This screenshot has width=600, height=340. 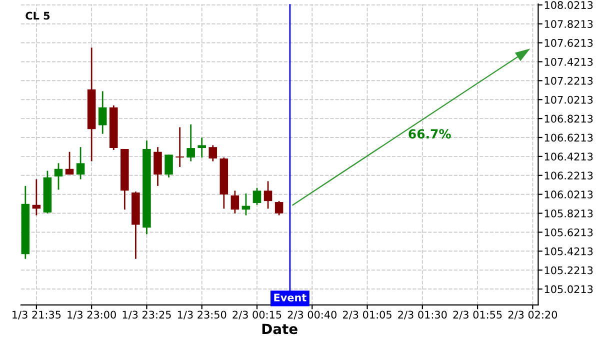 What do you see at coordinates (202, 315) in the screenshot?
I see `x-tick-label: 1/3 23:50` at bounding box center [202, 315].